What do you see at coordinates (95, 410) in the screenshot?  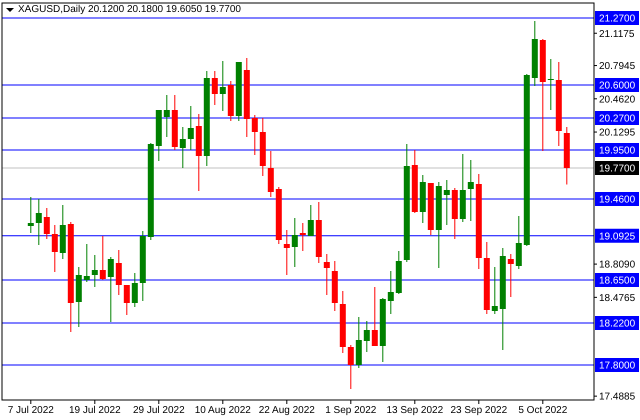 I see `x-tick-label: 19 Jul 2022` at bounding box center [95, 410].